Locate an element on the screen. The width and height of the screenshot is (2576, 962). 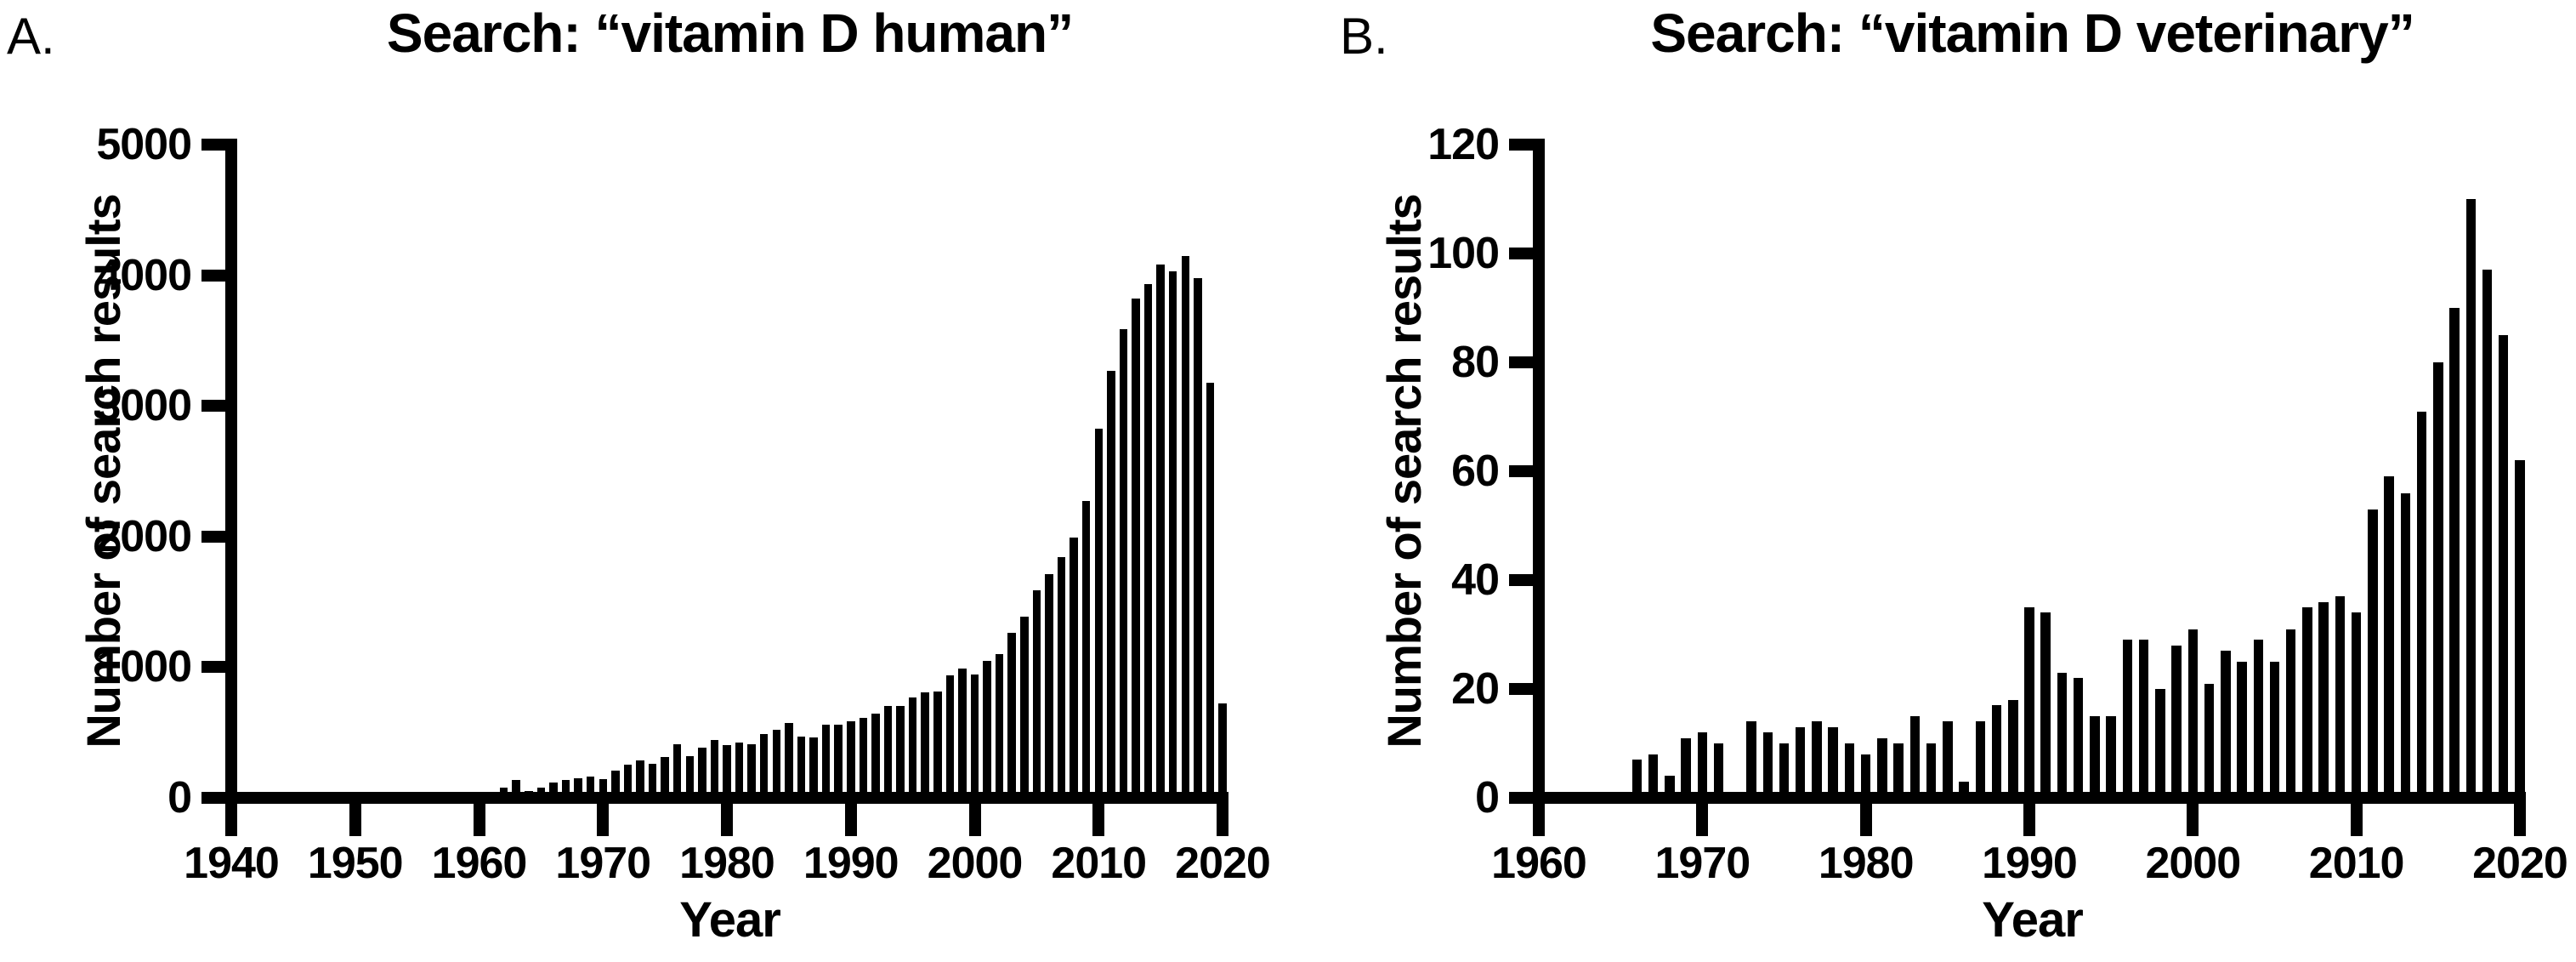
bar-1992 is located at coordinates (2062, 735).